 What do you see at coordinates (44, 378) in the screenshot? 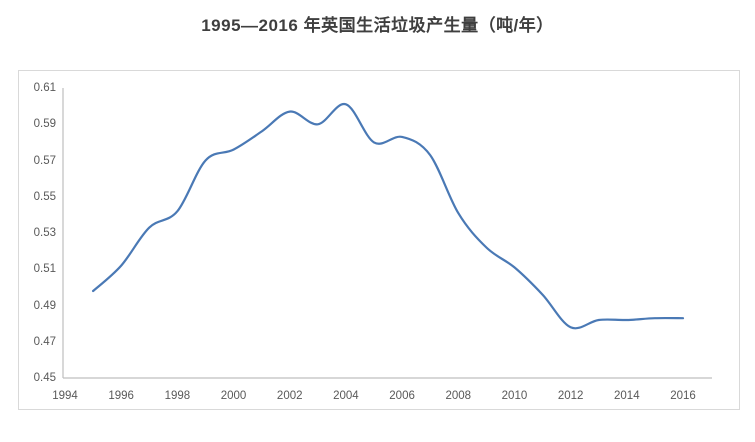
I see `y-tick-label: 0.45` at bounding box center [44, 378].